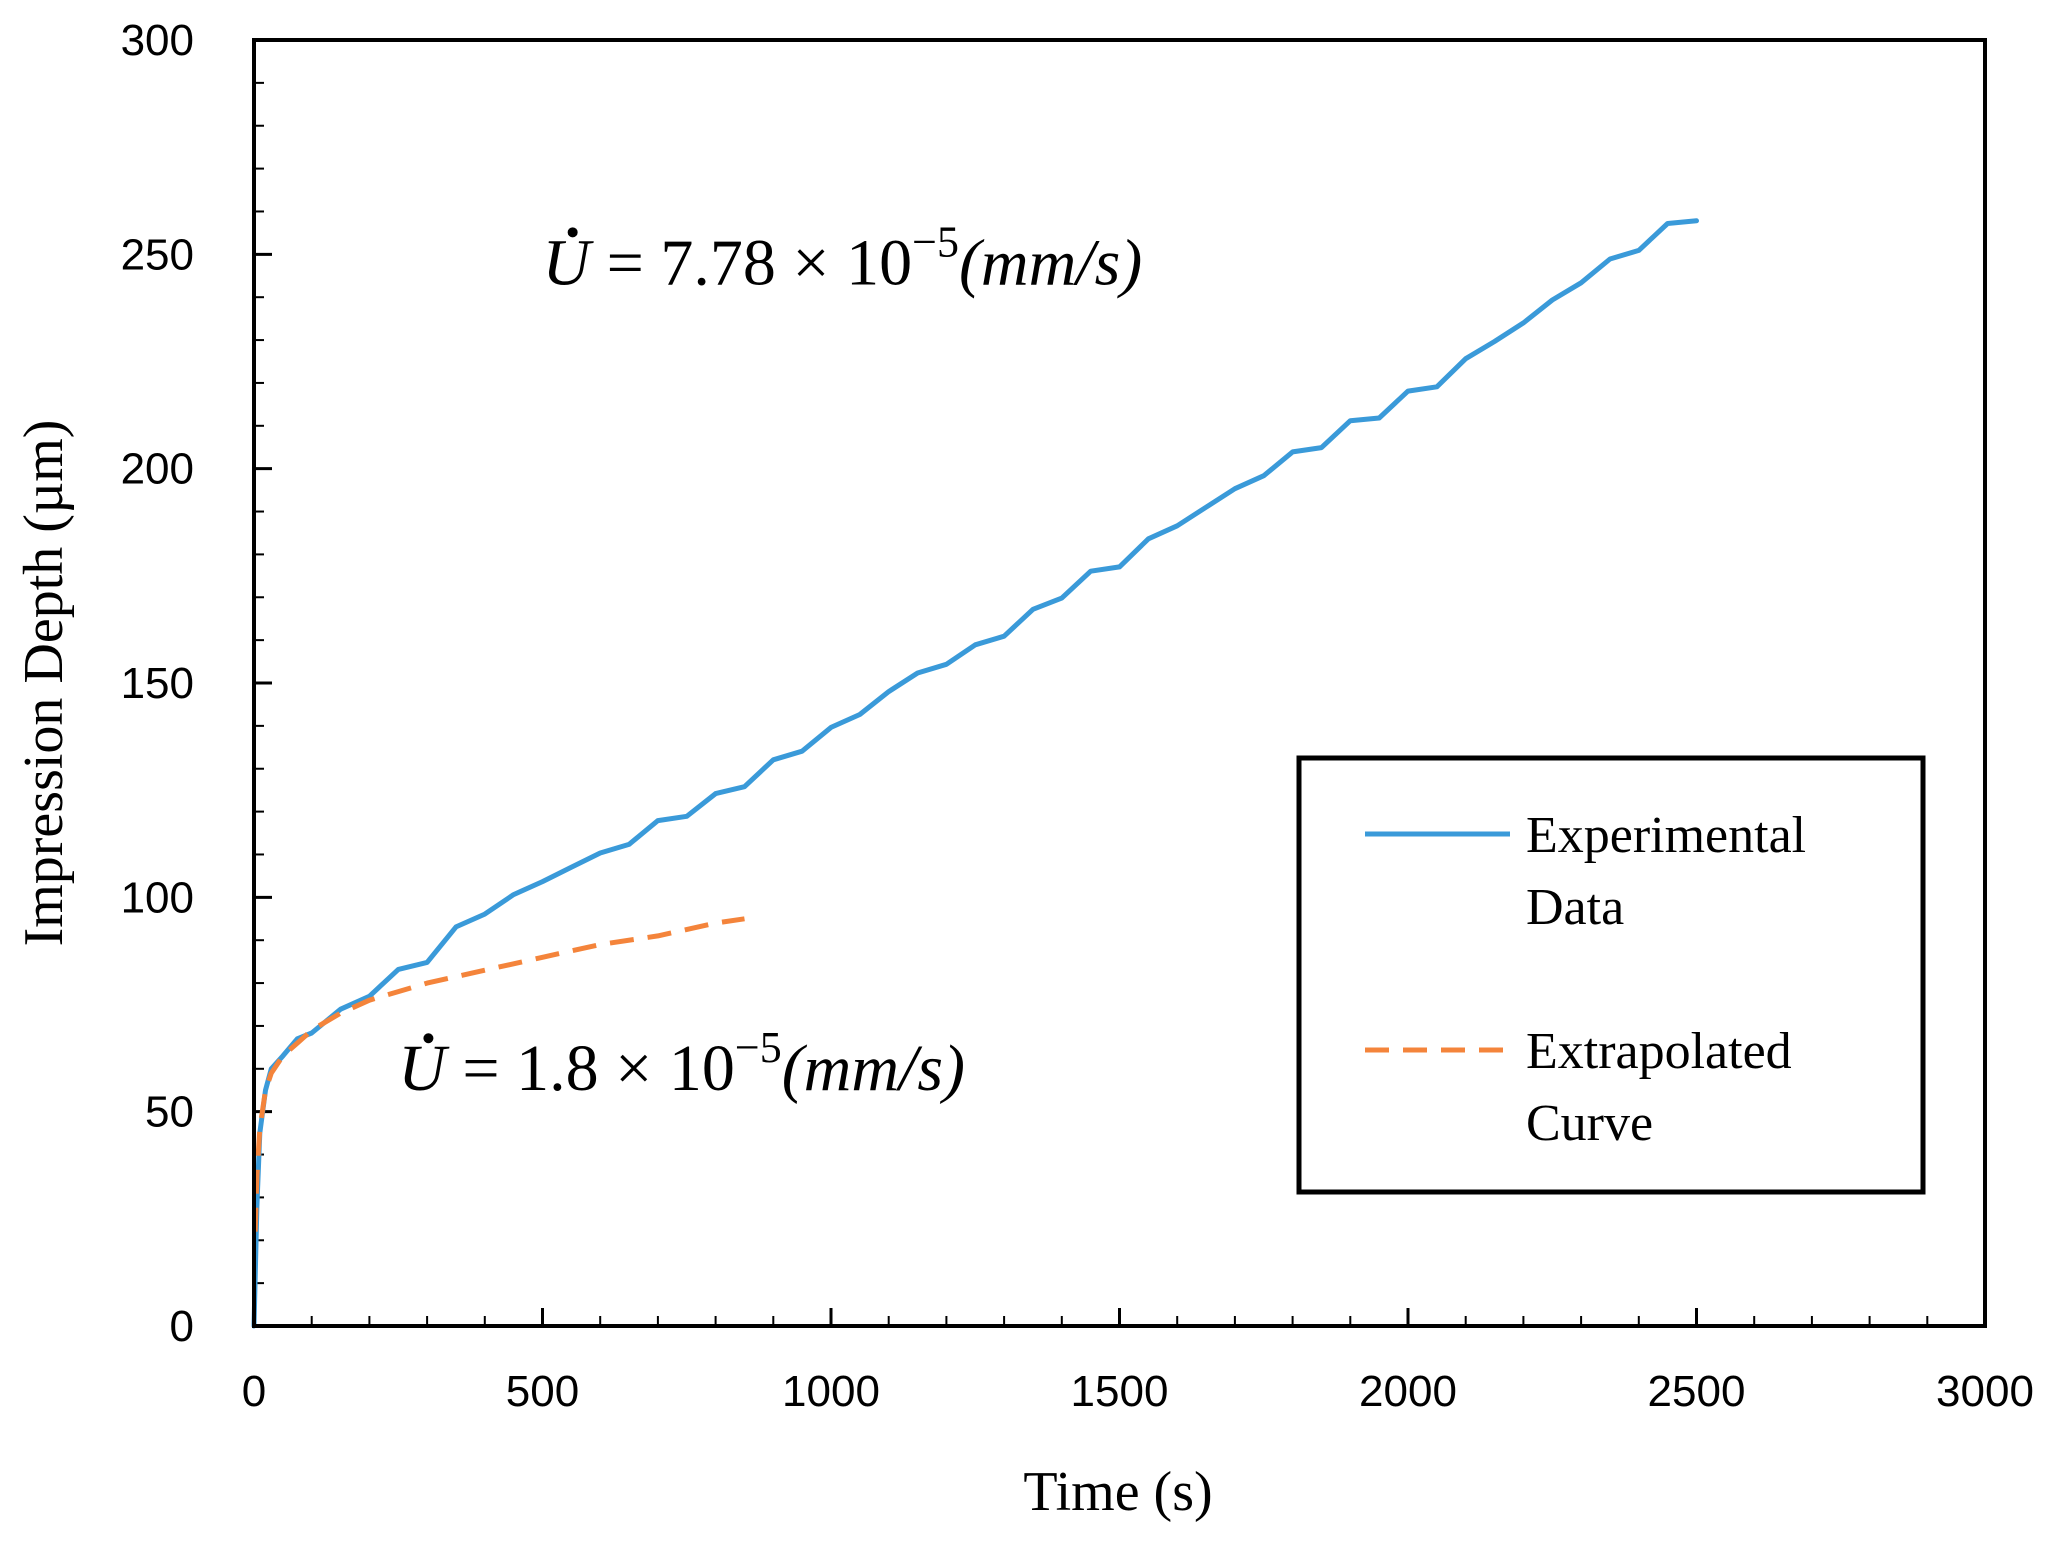 The width and height of the screenshot is (2048, 1546). I want to click on x-axis-ticks: 0 500 1000 1500 2000 2500 3000, so click(1138, 1362).